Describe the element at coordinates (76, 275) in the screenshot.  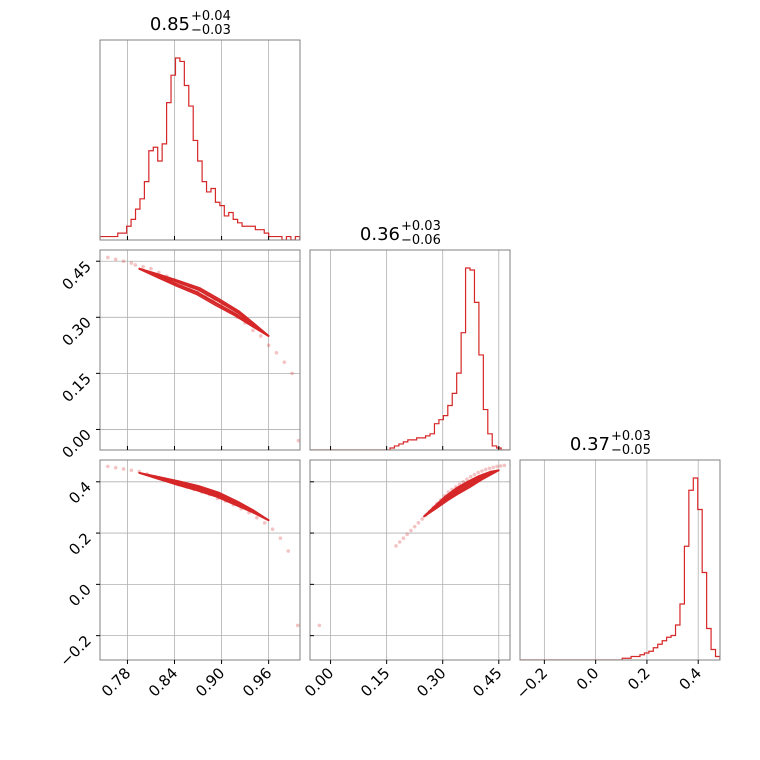
I see `y-tick-label-p1: 0.45` at that location.